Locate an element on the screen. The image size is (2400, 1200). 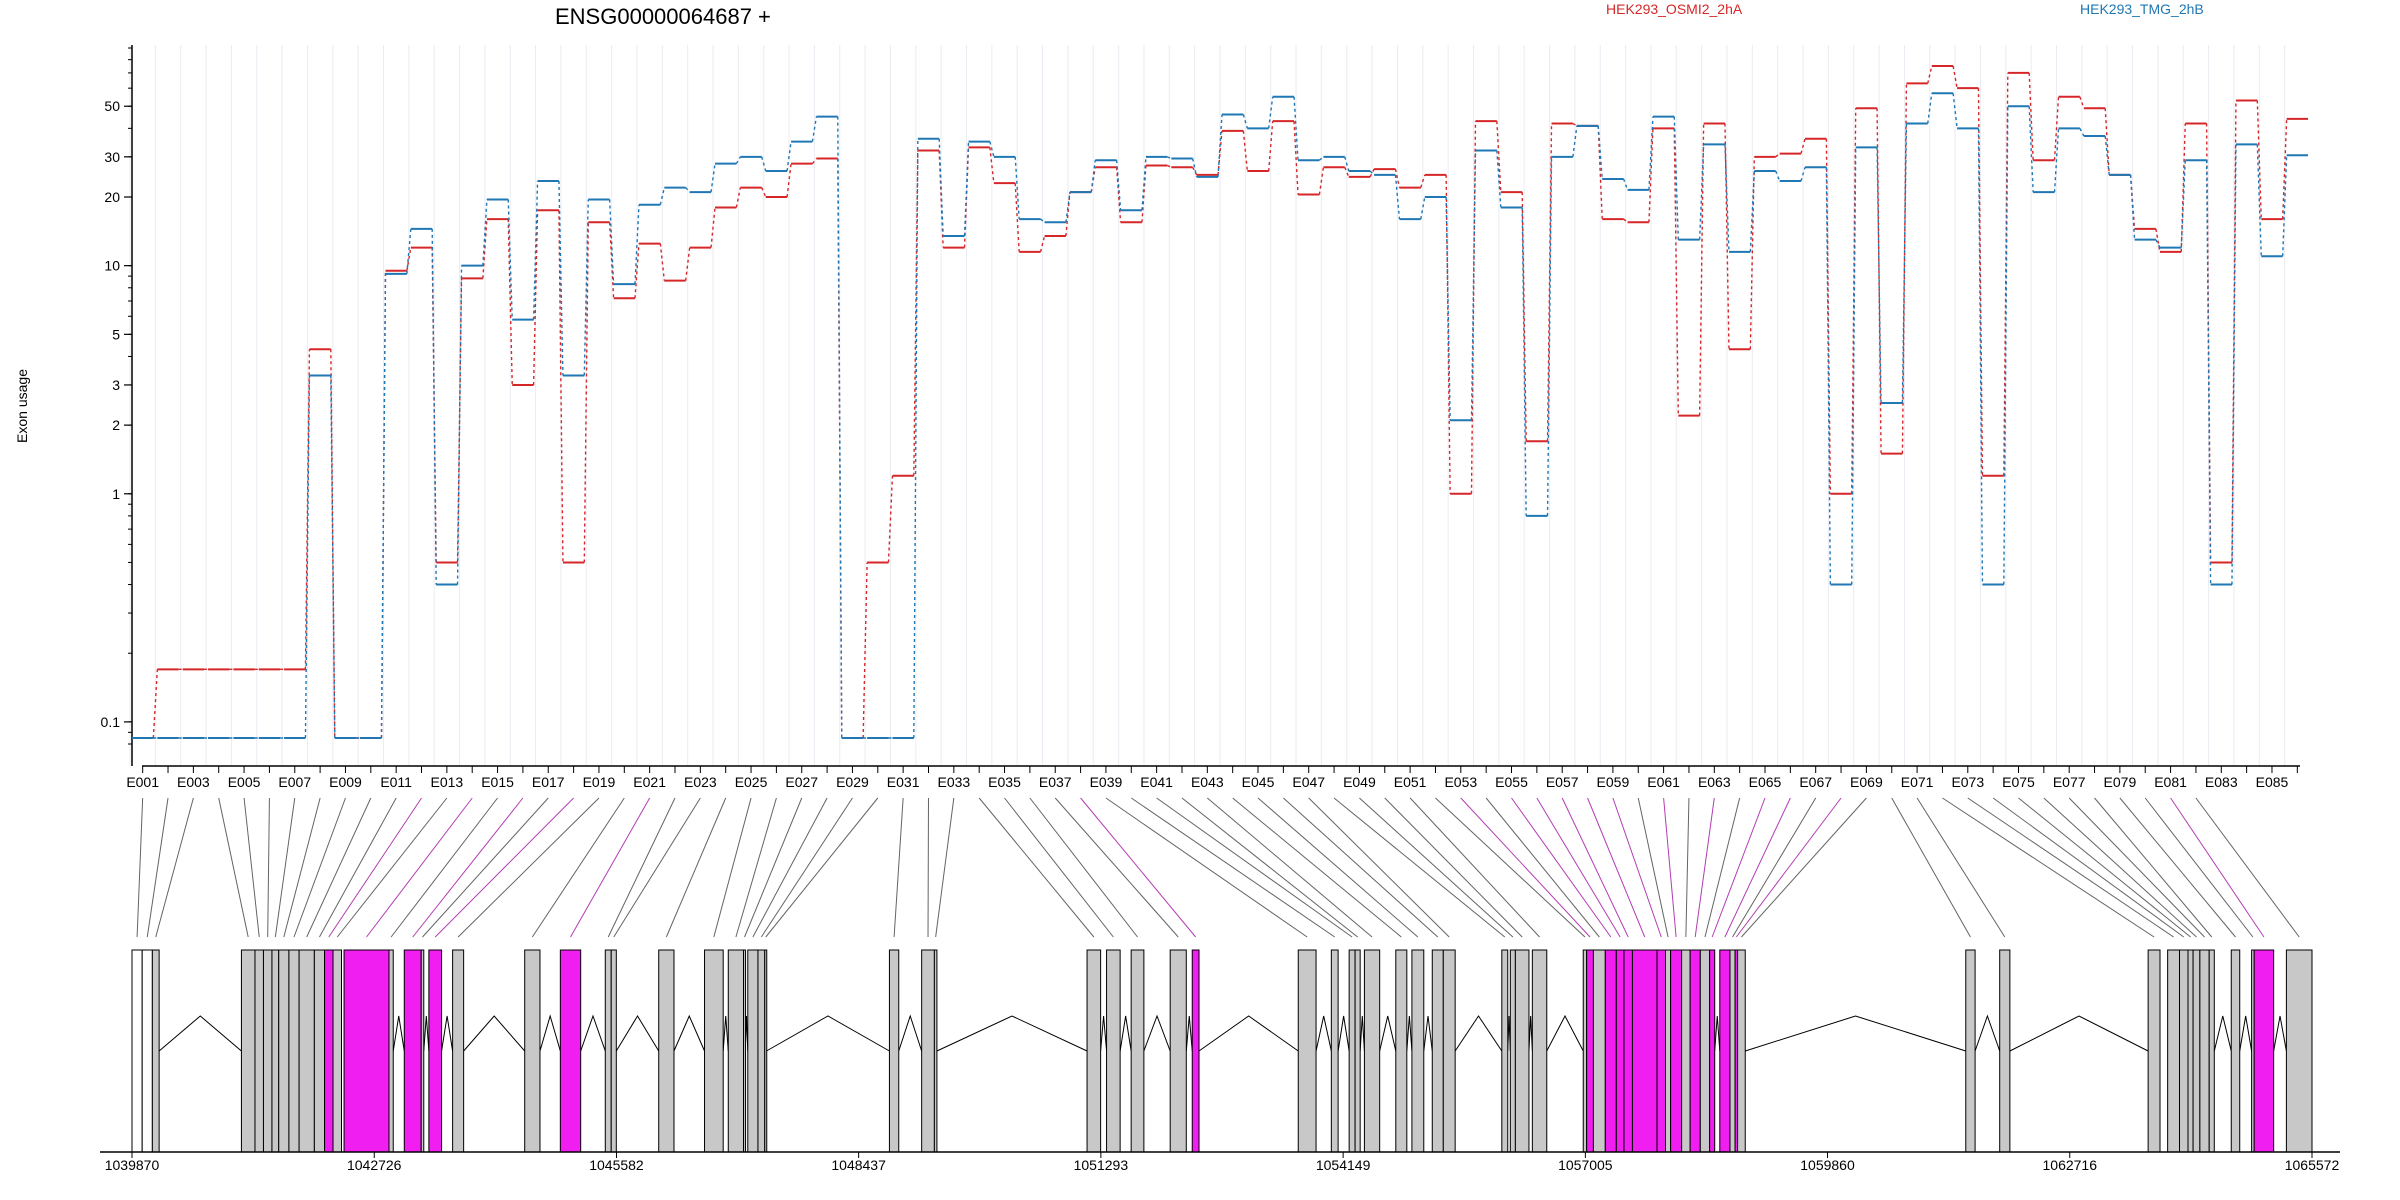
genomic-tick-label: 1057005 is located at coordinates (1585, 1165).